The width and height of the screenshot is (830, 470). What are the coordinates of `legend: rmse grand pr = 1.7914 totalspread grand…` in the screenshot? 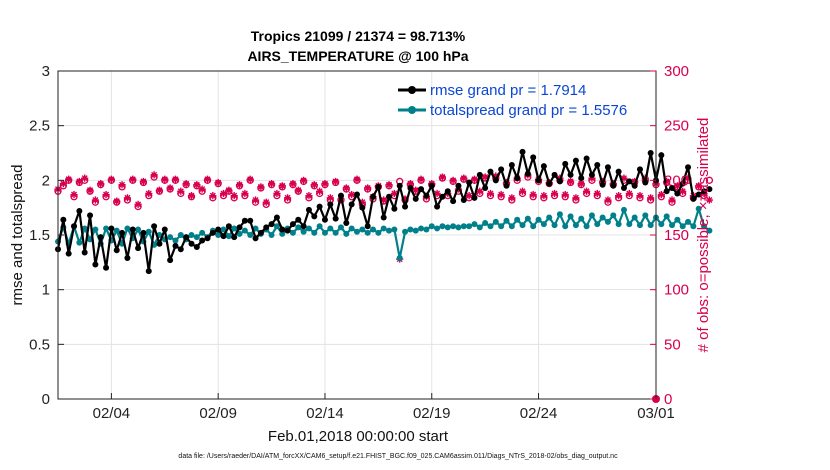 It's located at (512, 100).